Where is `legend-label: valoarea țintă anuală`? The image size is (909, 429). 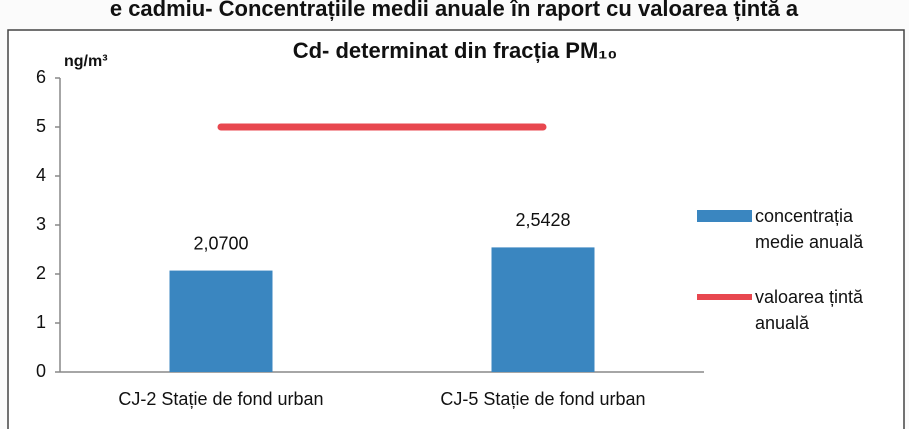
legend-label: valoarea țintă anuală is located at coordinates (809, 310).